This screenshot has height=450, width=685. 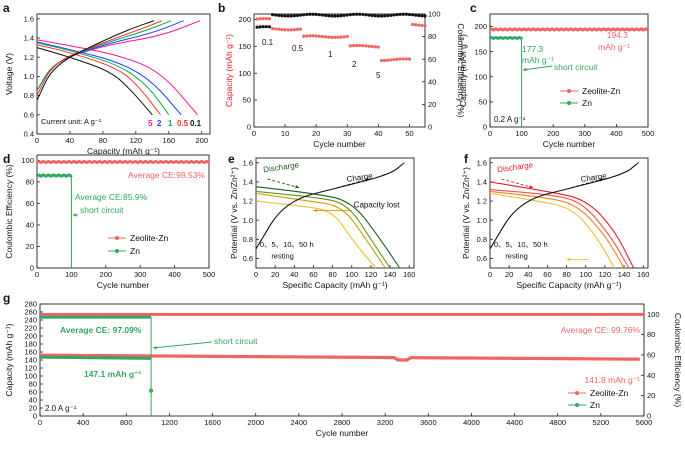 What do you see at coordinates (196, 123) in the screenshot?
I see `panel-a-rate-label: 0.1` at bounding box center [196, 123].